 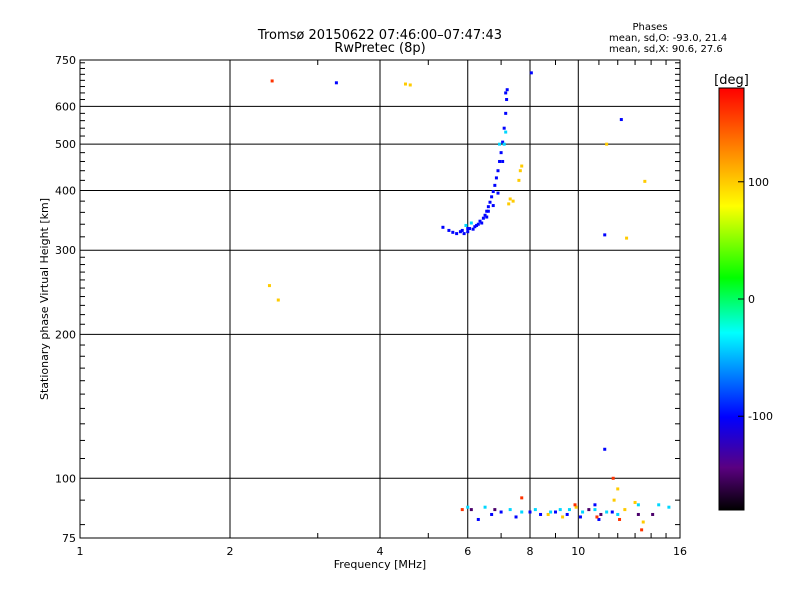 I want to click on x-tick-label: 8, so click(x=530, y=551).